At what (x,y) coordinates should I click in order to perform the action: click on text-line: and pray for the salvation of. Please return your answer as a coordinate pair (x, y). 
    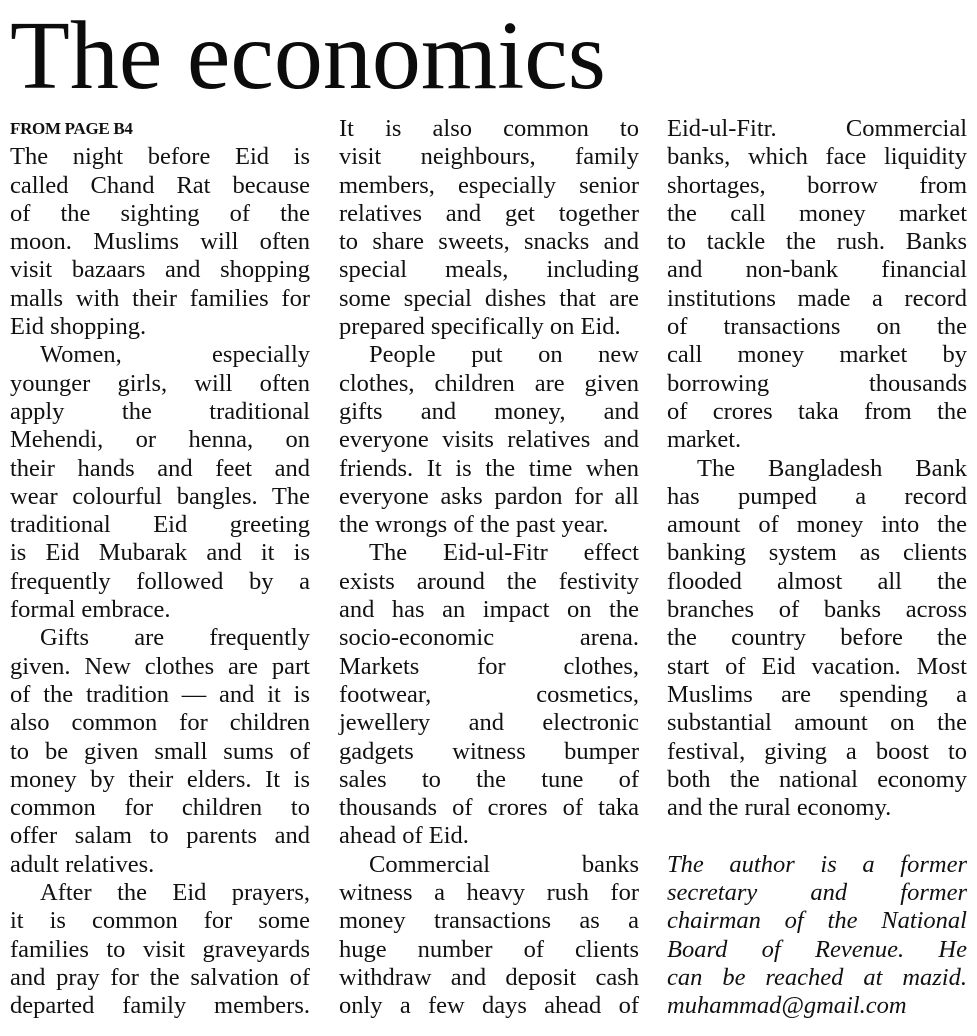
    Looking at the image, I should click on (160, 977).